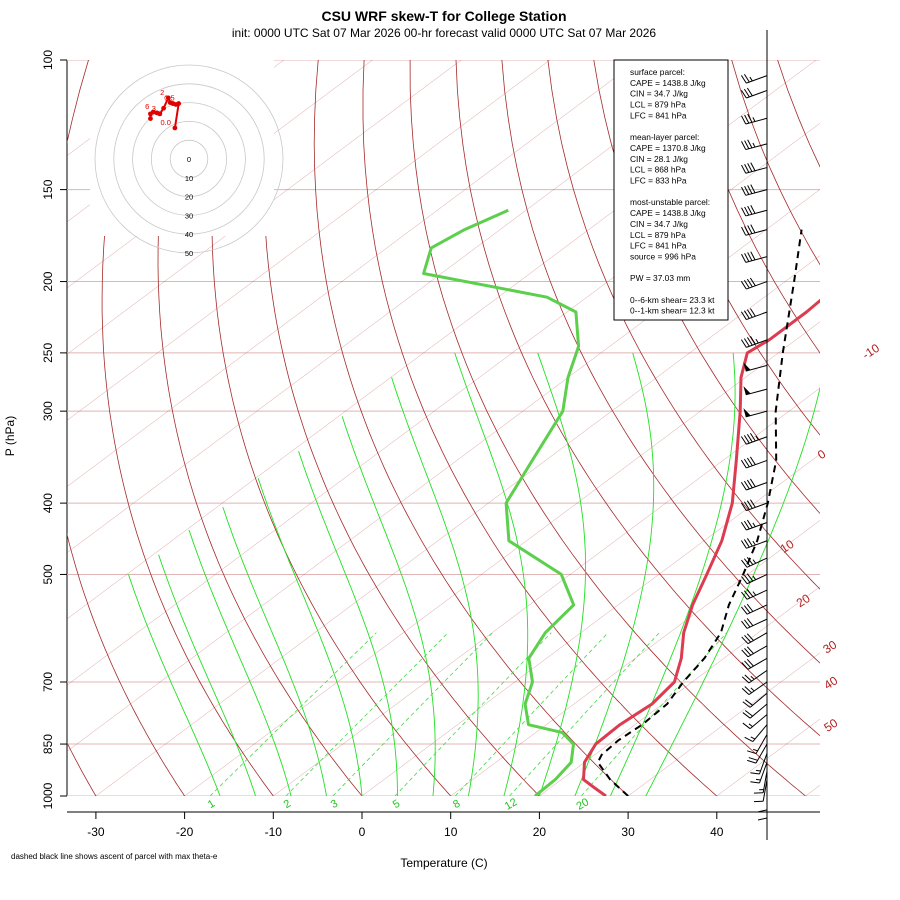  Describe the element at coordinates (871, 351) in the screenshot. I see `isotherm-label: -10` at that location.